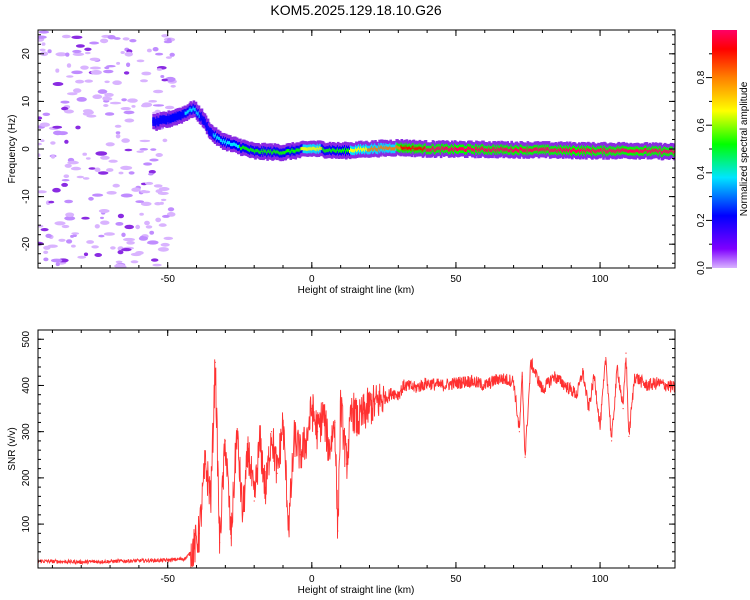  I want to click on y-tick-label: 200, so click(26, 477).